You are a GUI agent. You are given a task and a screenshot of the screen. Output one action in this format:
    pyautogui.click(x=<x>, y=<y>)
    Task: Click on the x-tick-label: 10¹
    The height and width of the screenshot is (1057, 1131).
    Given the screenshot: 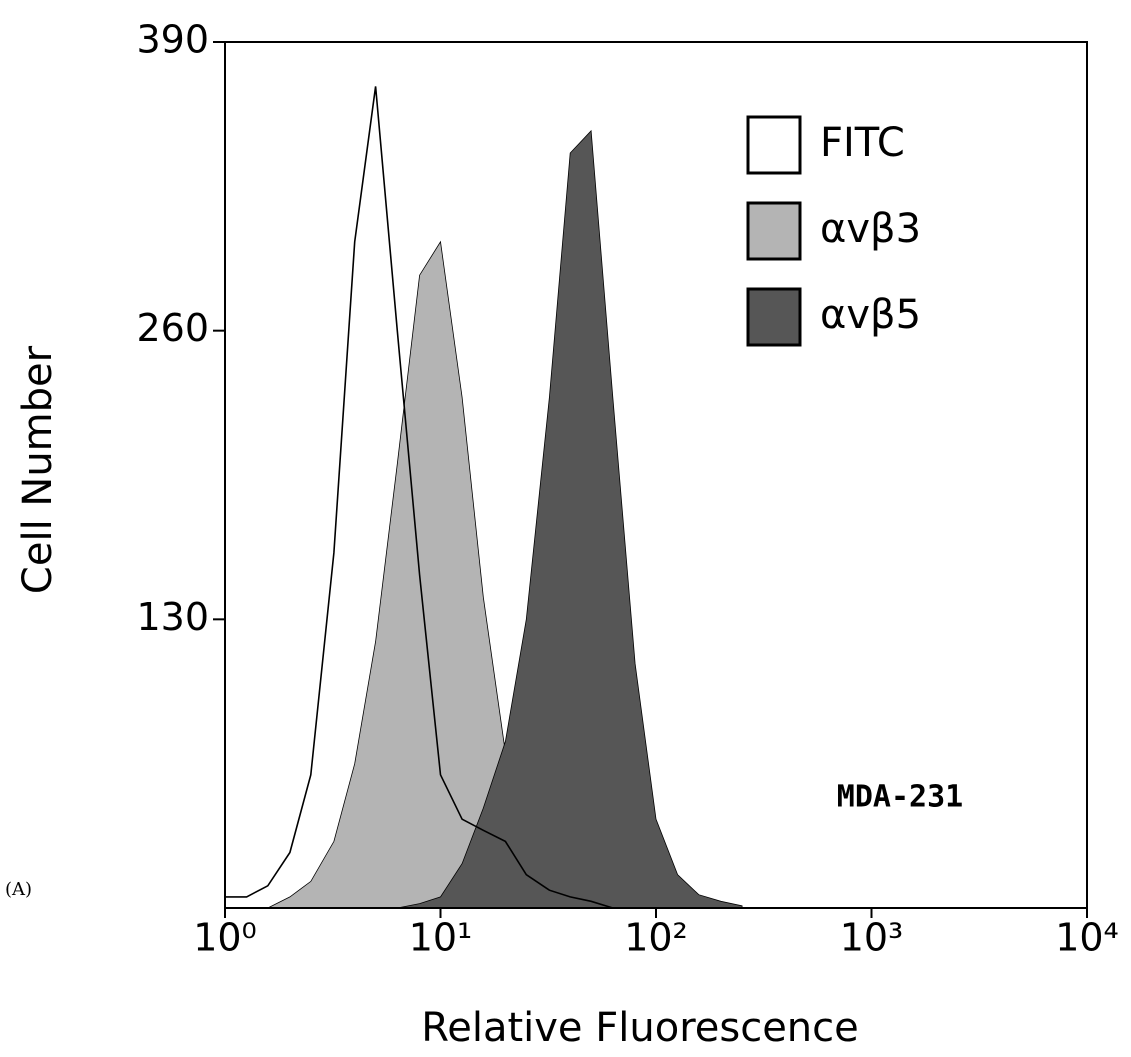 What is the action you would take?
    pyautogui.click(x=441, y=938)
    